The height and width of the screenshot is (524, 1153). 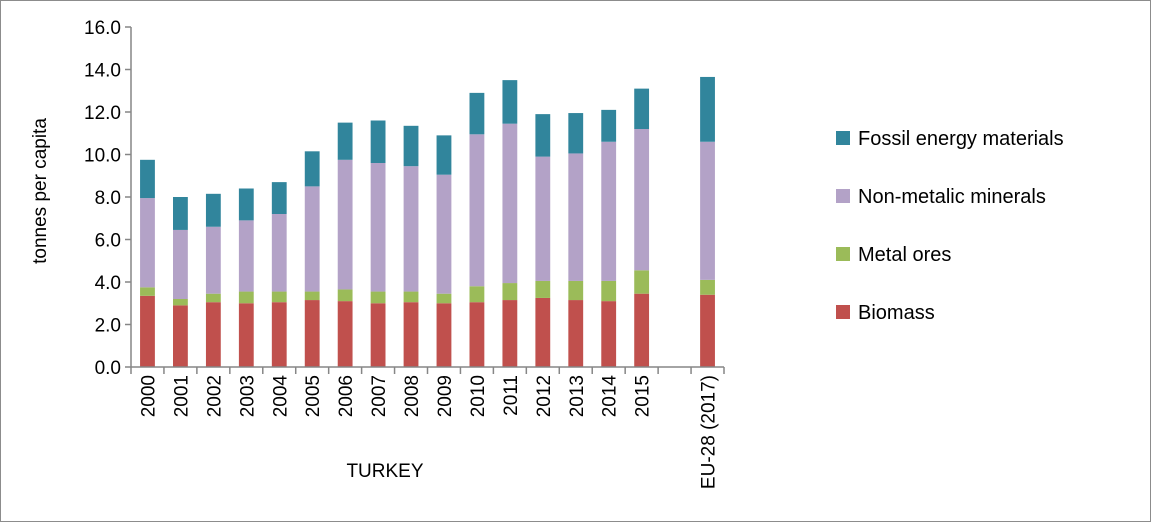 I want to click on legend-swatch-metal-ores, so click(x=843, y=254).